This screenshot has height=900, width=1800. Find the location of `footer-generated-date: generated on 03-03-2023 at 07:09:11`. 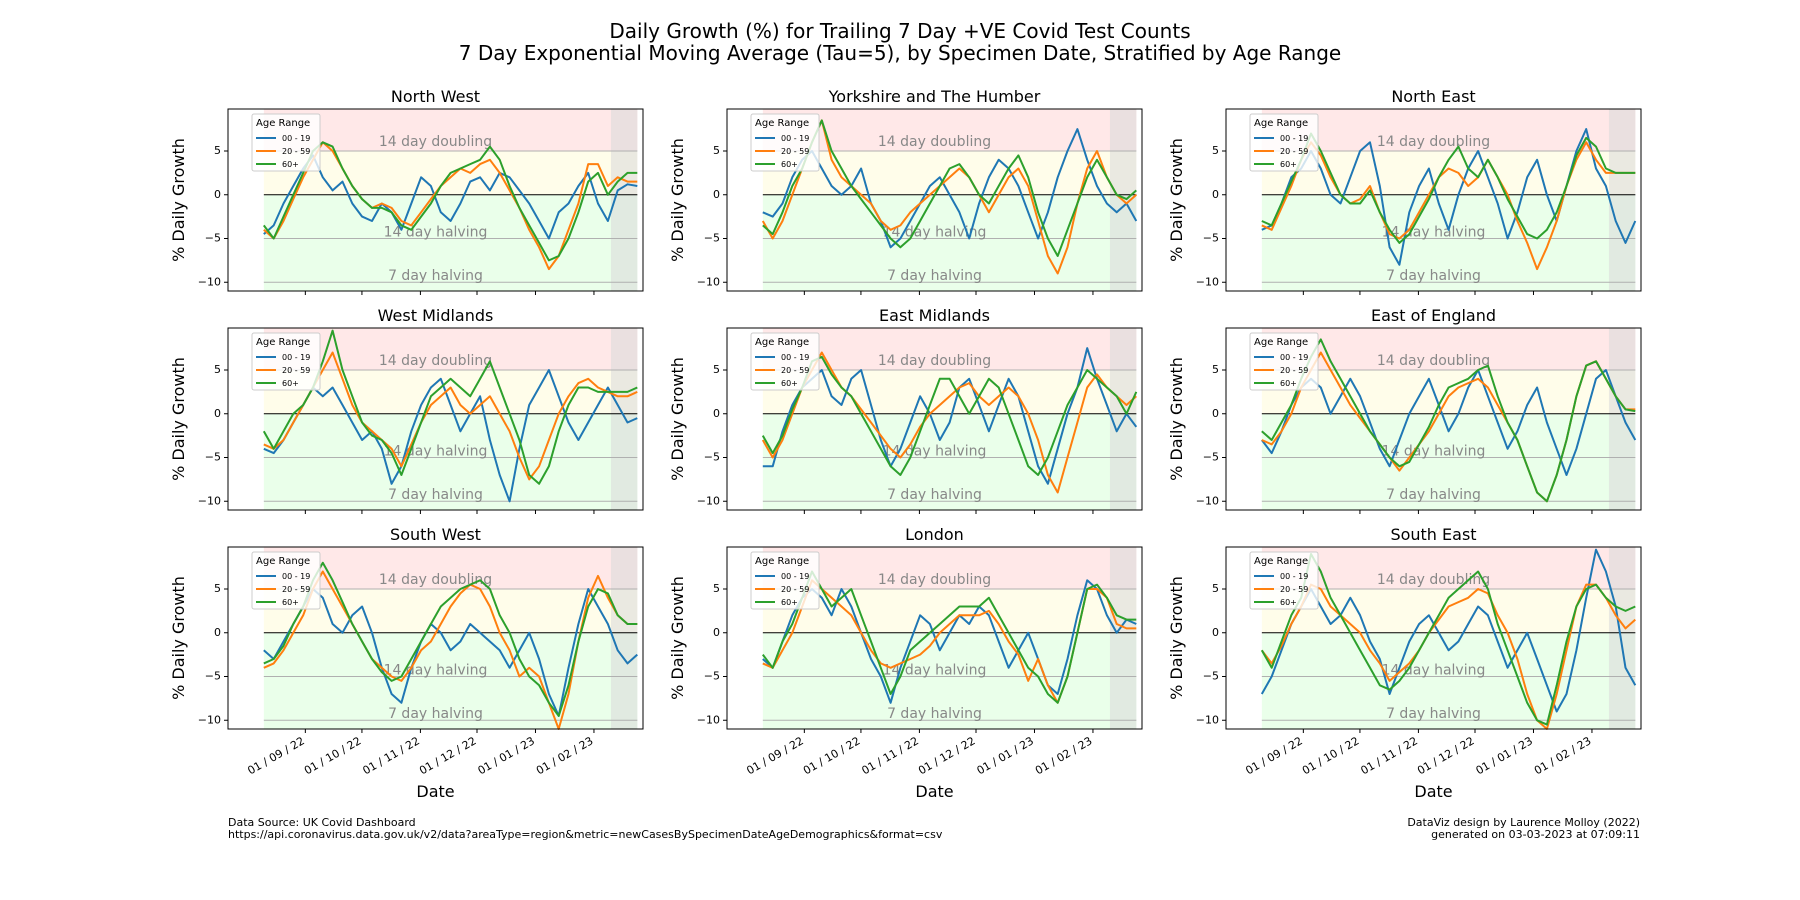

footer-generated-date: generated on 03-03-2023 at 07:09:11 is located at coordinates (1535, 834).